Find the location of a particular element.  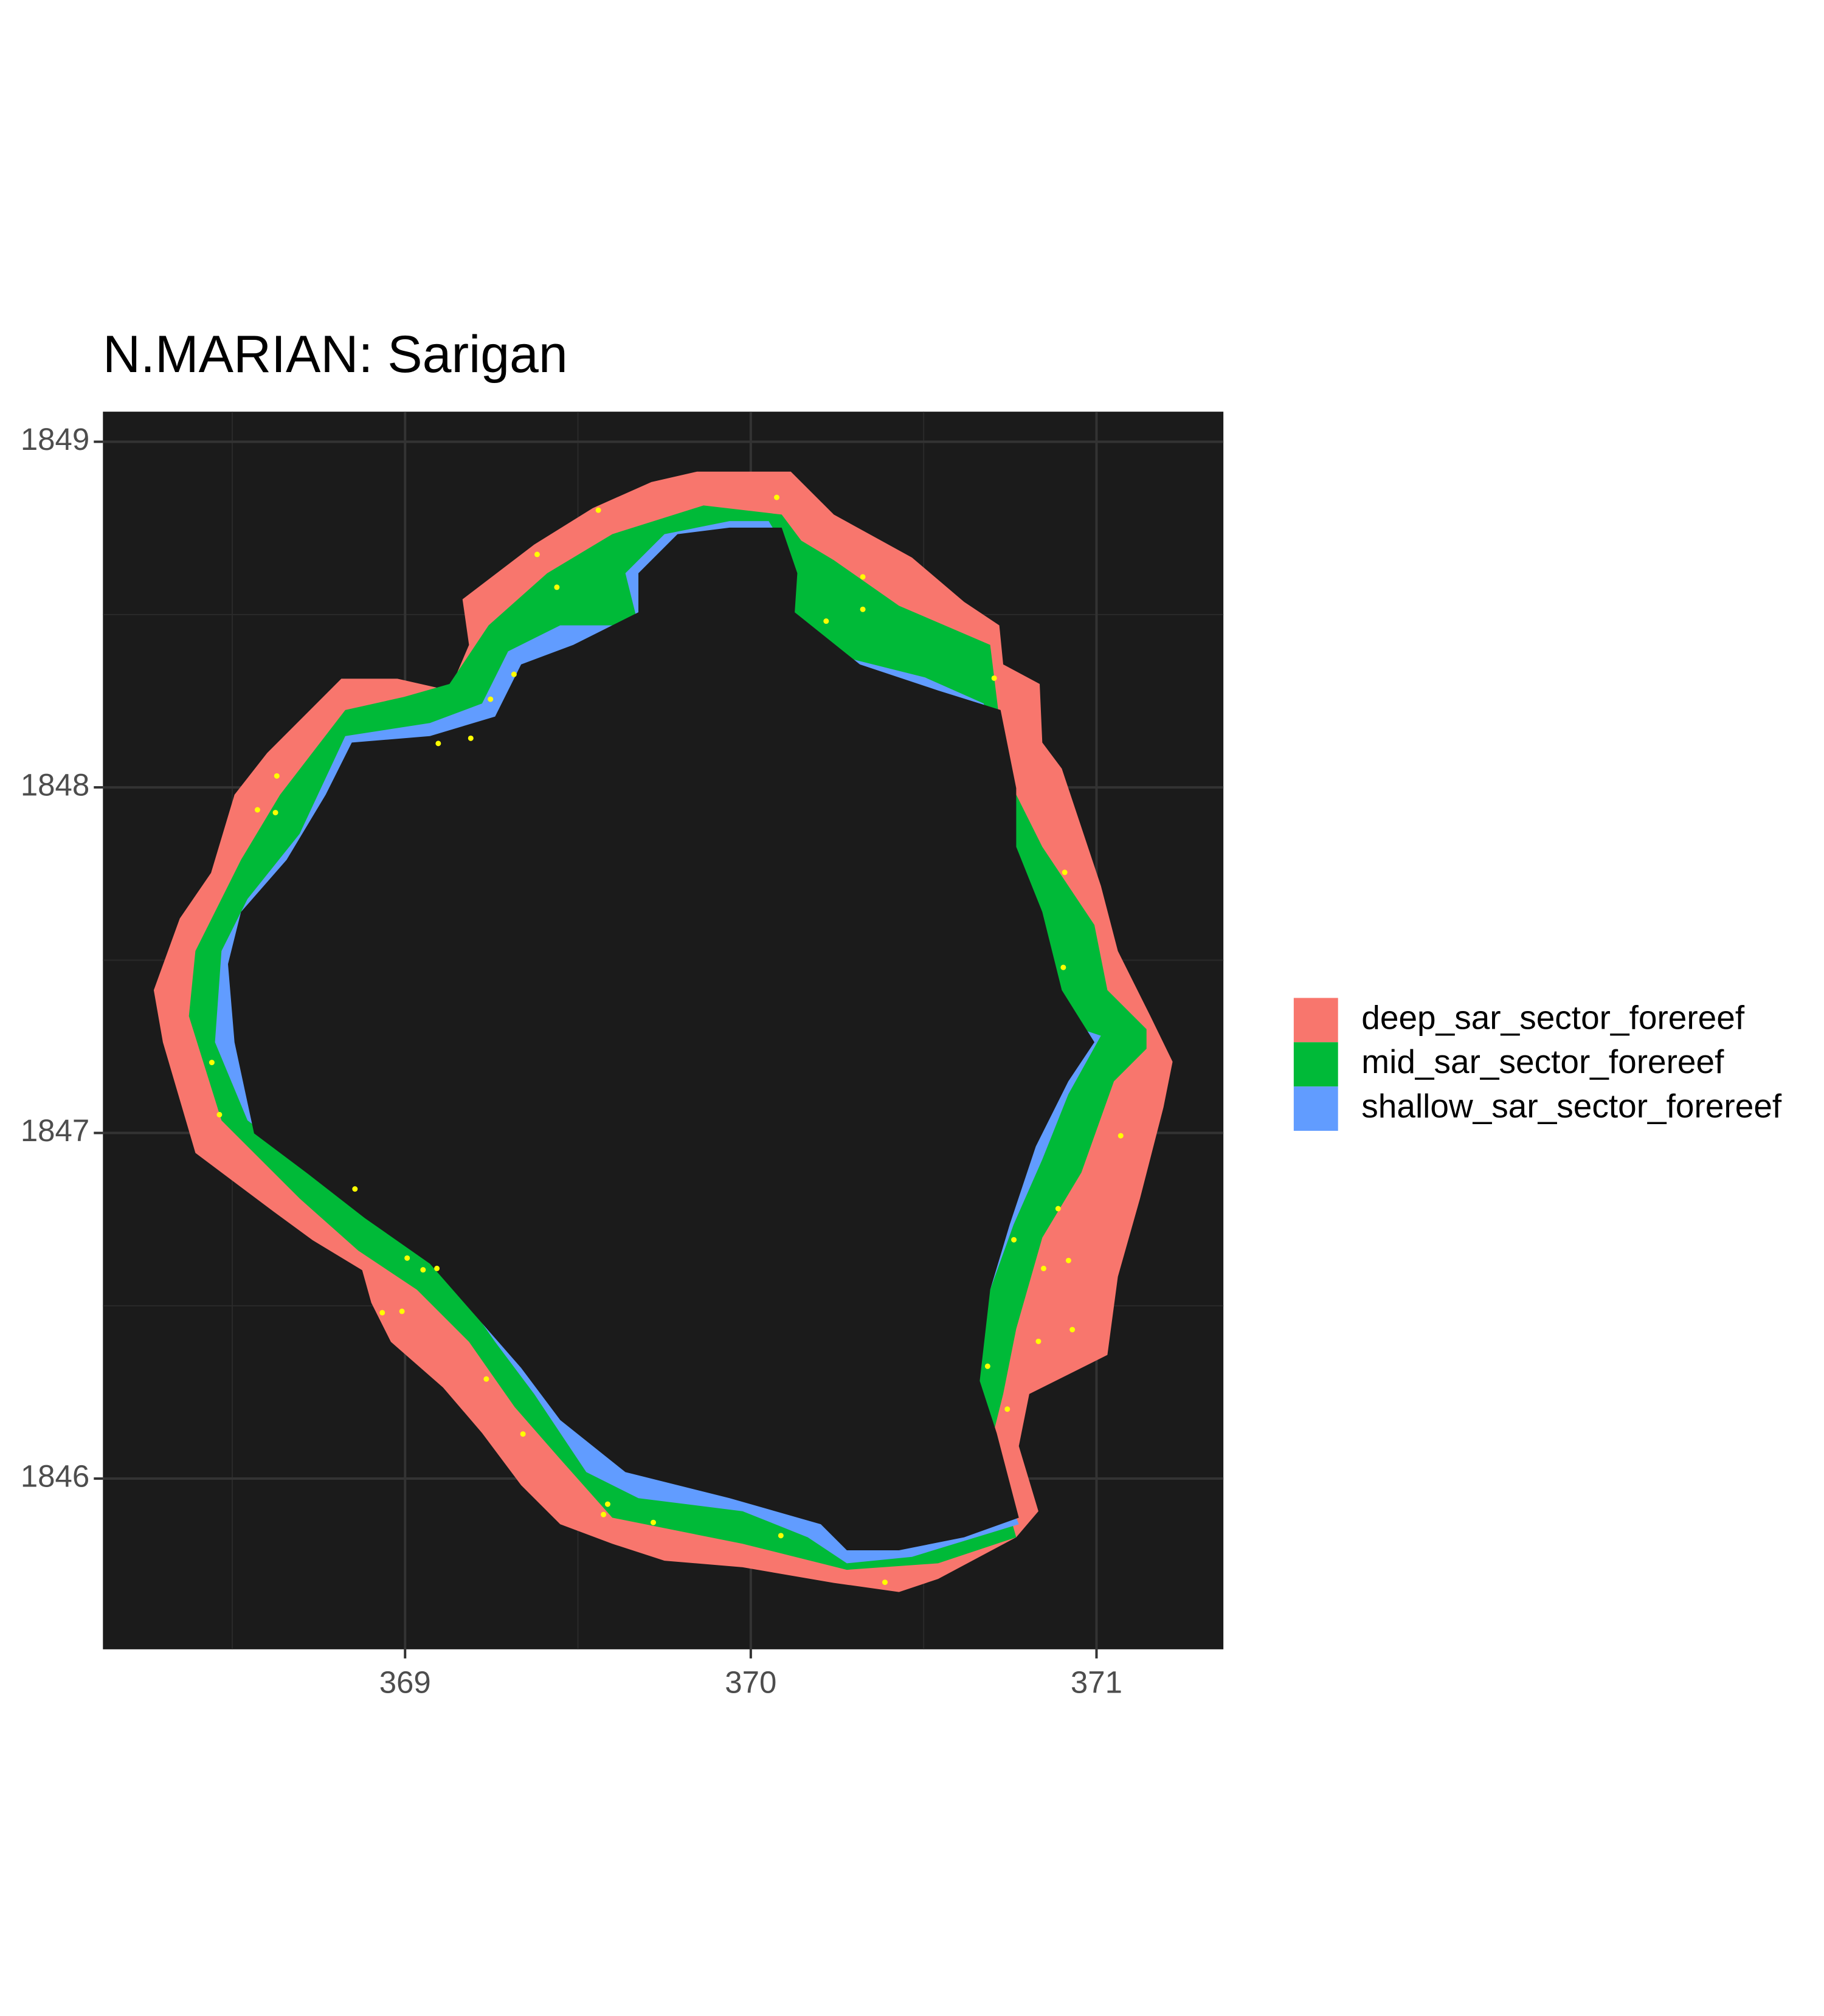

y-tick-label: 1848 is located at coordinates (55, 785).